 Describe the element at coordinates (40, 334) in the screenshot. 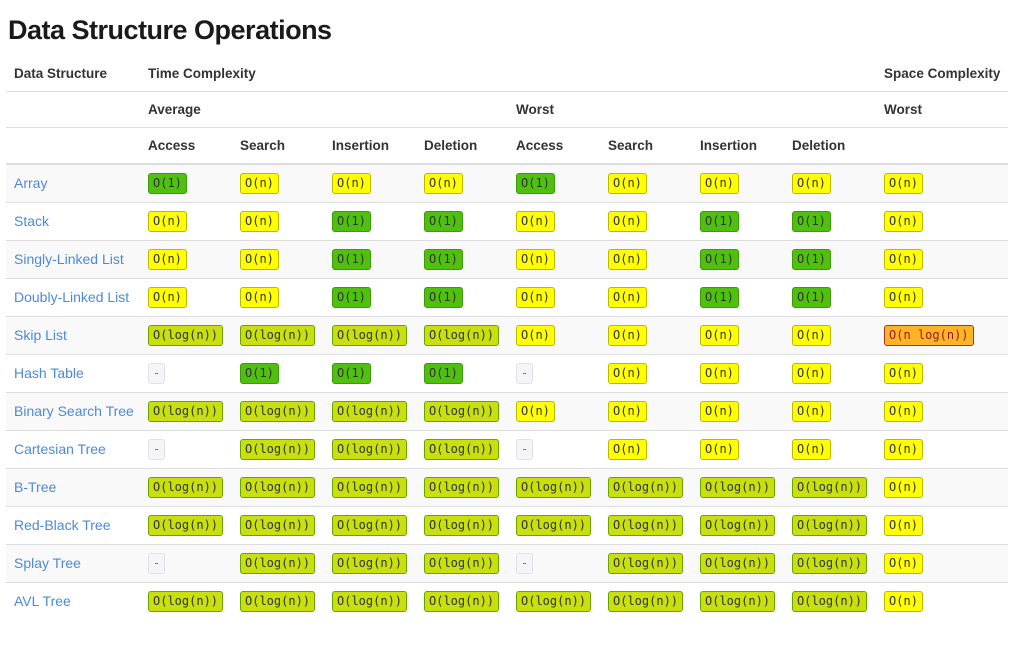

I see `data-structure-link: Skip List` at that location.